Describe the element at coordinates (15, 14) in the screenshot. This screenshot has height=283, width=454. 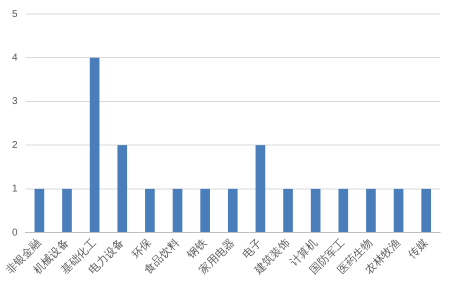
I see `y-tick-label: 5` at that location.